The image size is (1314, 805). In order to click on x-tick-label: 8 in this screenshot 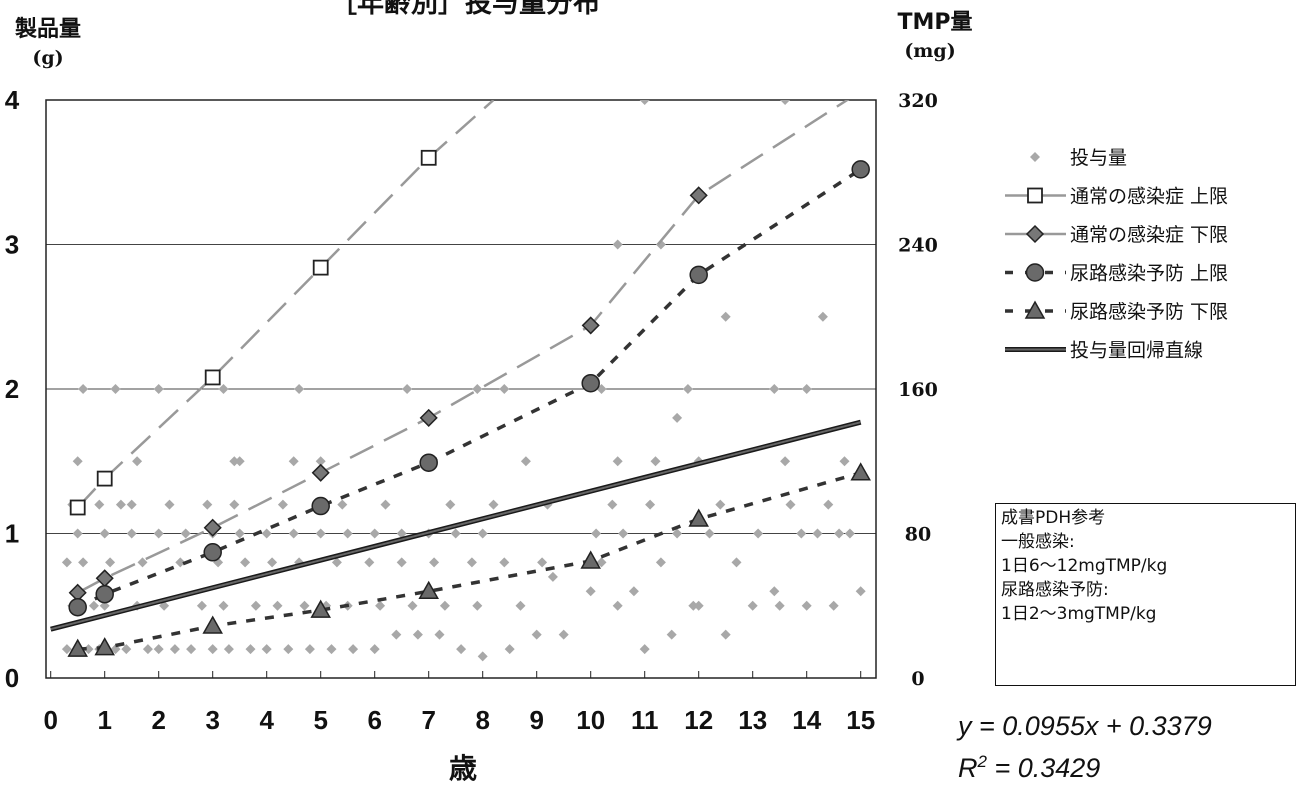, I will do `click(482, 720)`.